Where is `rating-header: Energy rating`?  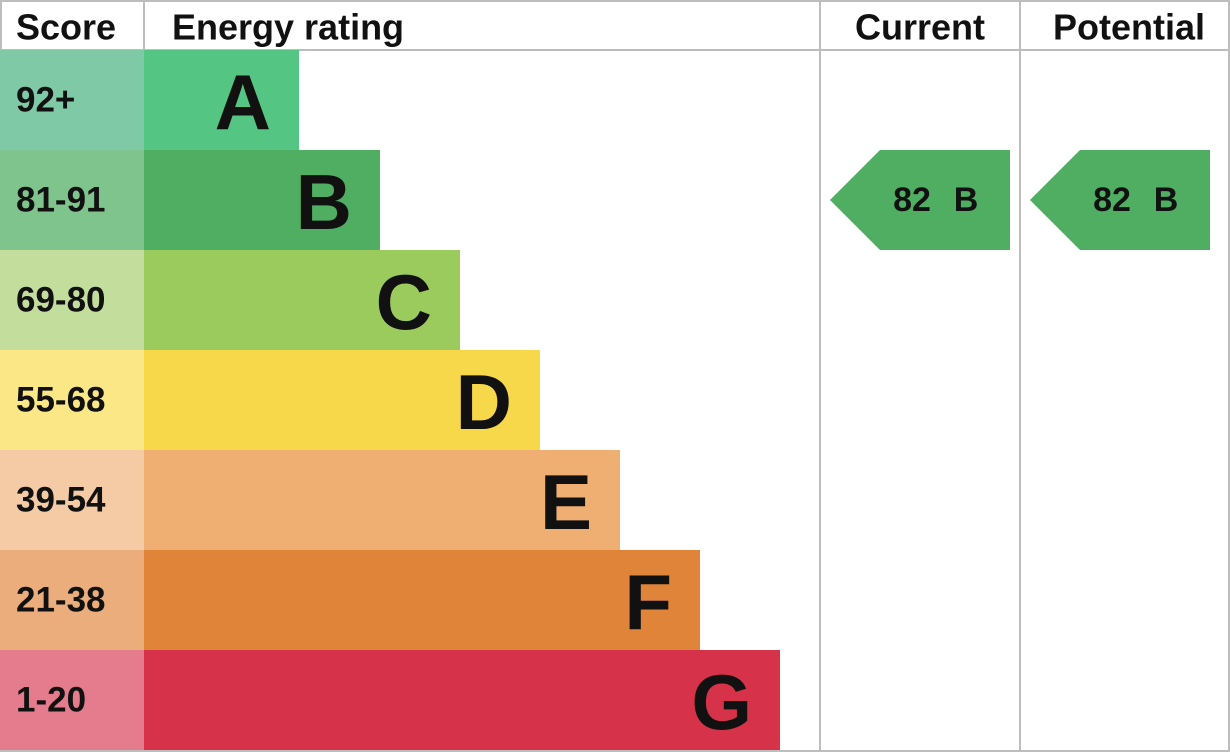 rating-header: Energy rating is located at coordinates (288, 27).